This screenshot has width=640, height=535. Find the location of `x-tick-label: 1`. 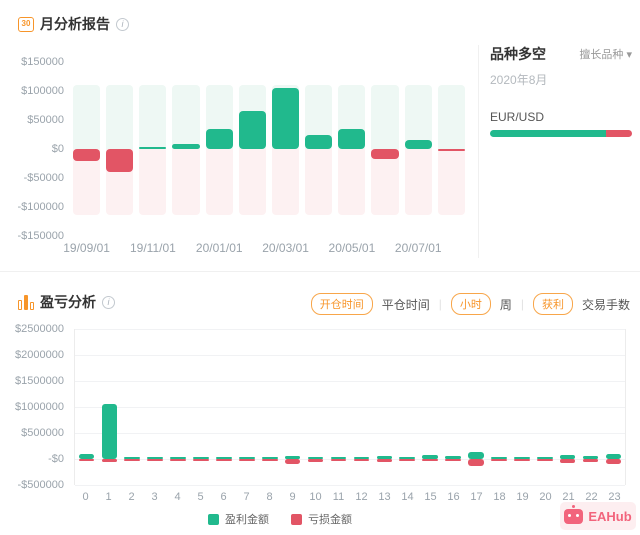

x-tick-label: 1 is located at coordinates (108, 497).